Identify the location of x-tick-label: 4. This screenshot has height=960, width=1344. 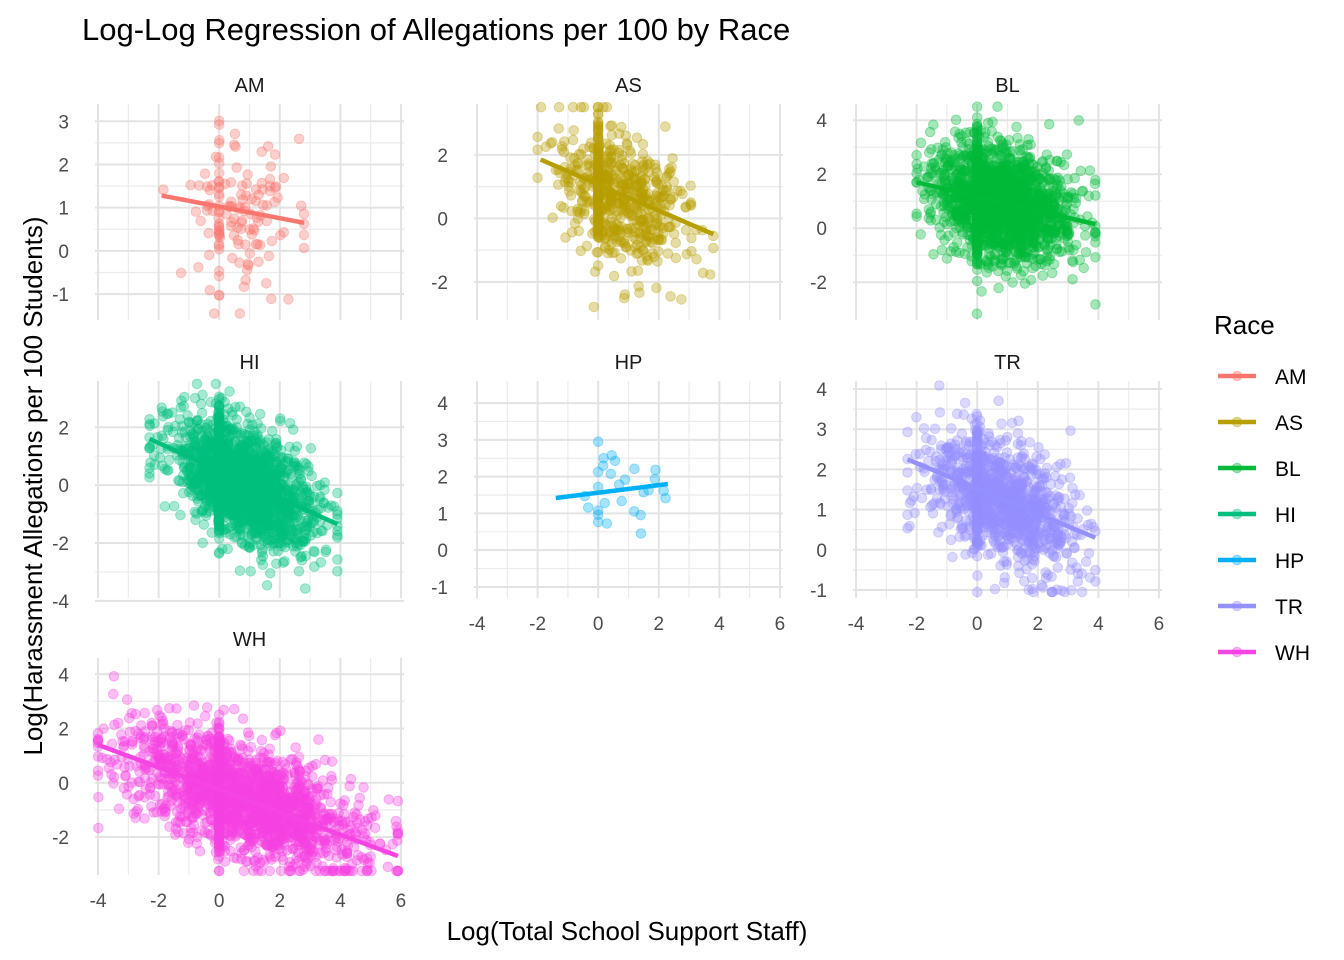
(719, 624).